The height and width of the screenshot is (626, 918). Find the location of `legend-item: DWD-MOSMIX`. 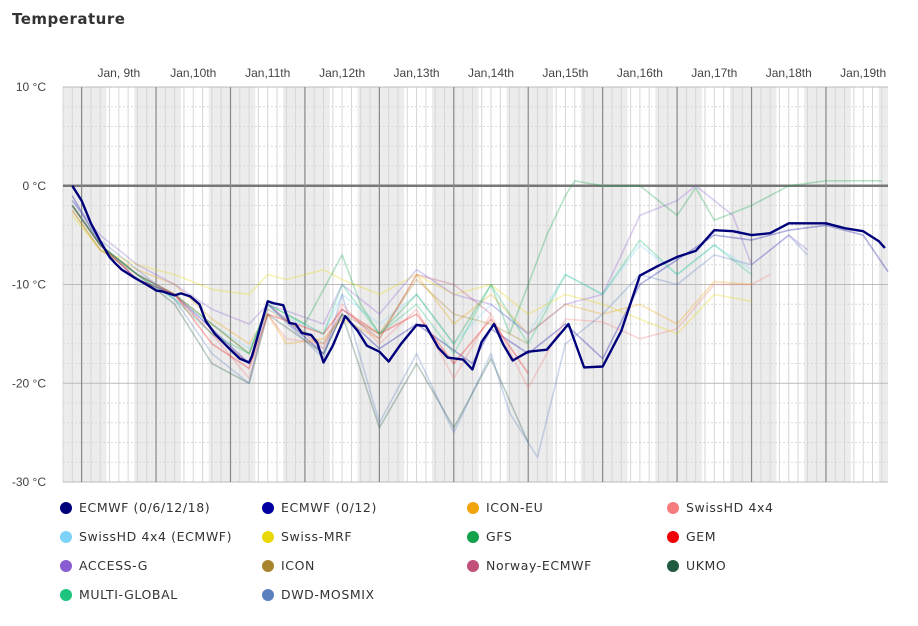

legend-item: DWD-MOSMIX is located at coordinates (318, 594).